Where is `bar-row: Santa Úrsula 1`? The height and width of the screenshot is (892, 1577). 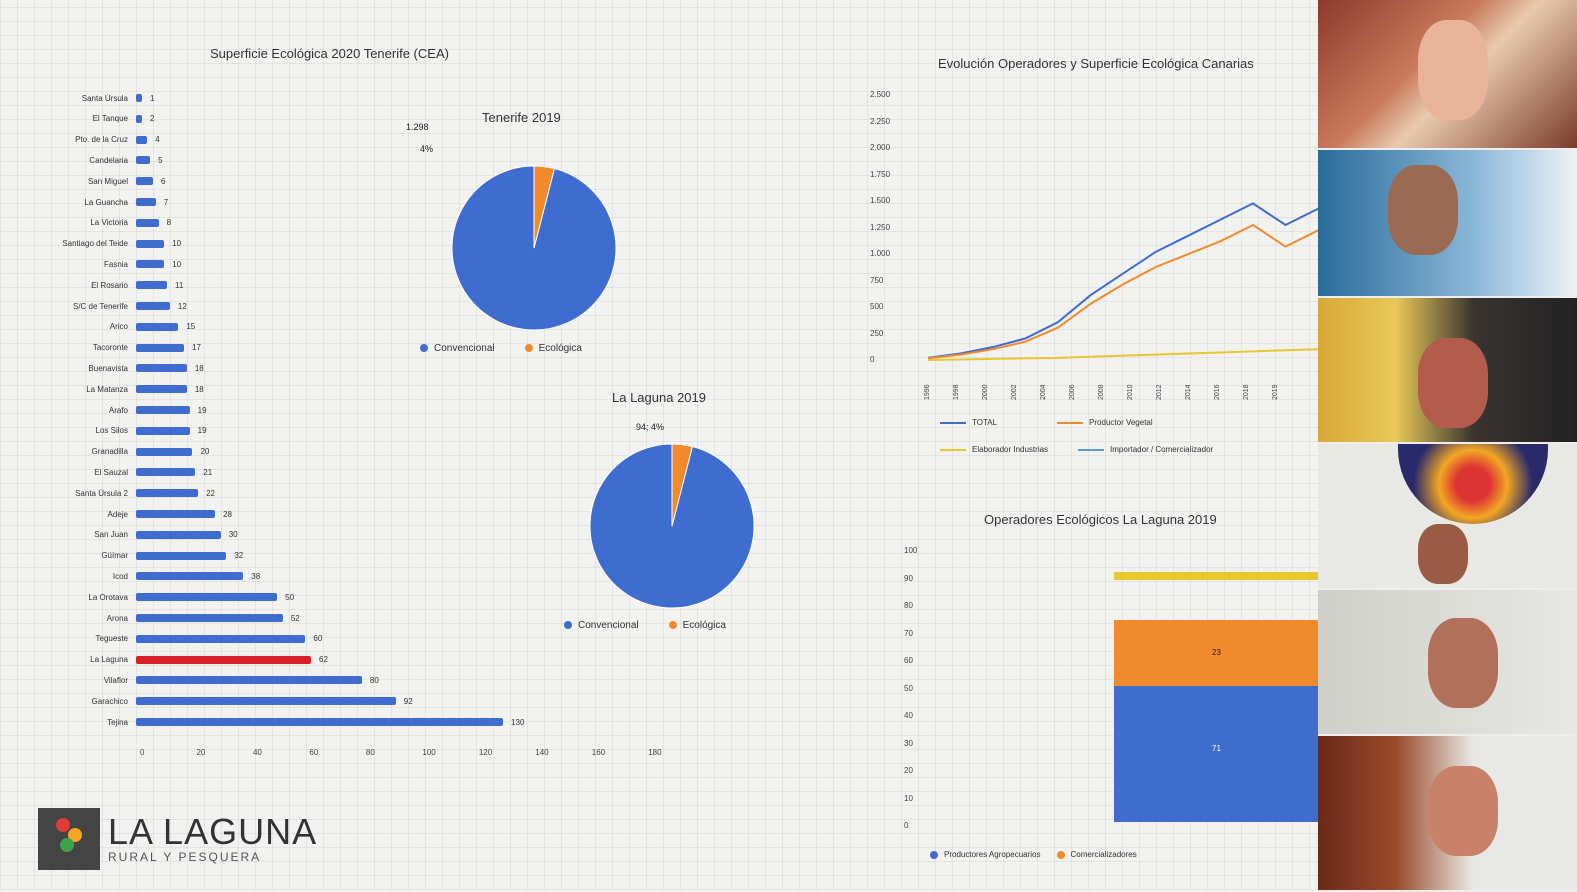
bar-row: Santa Úrsula 1 is located at coordinates (87, 98).